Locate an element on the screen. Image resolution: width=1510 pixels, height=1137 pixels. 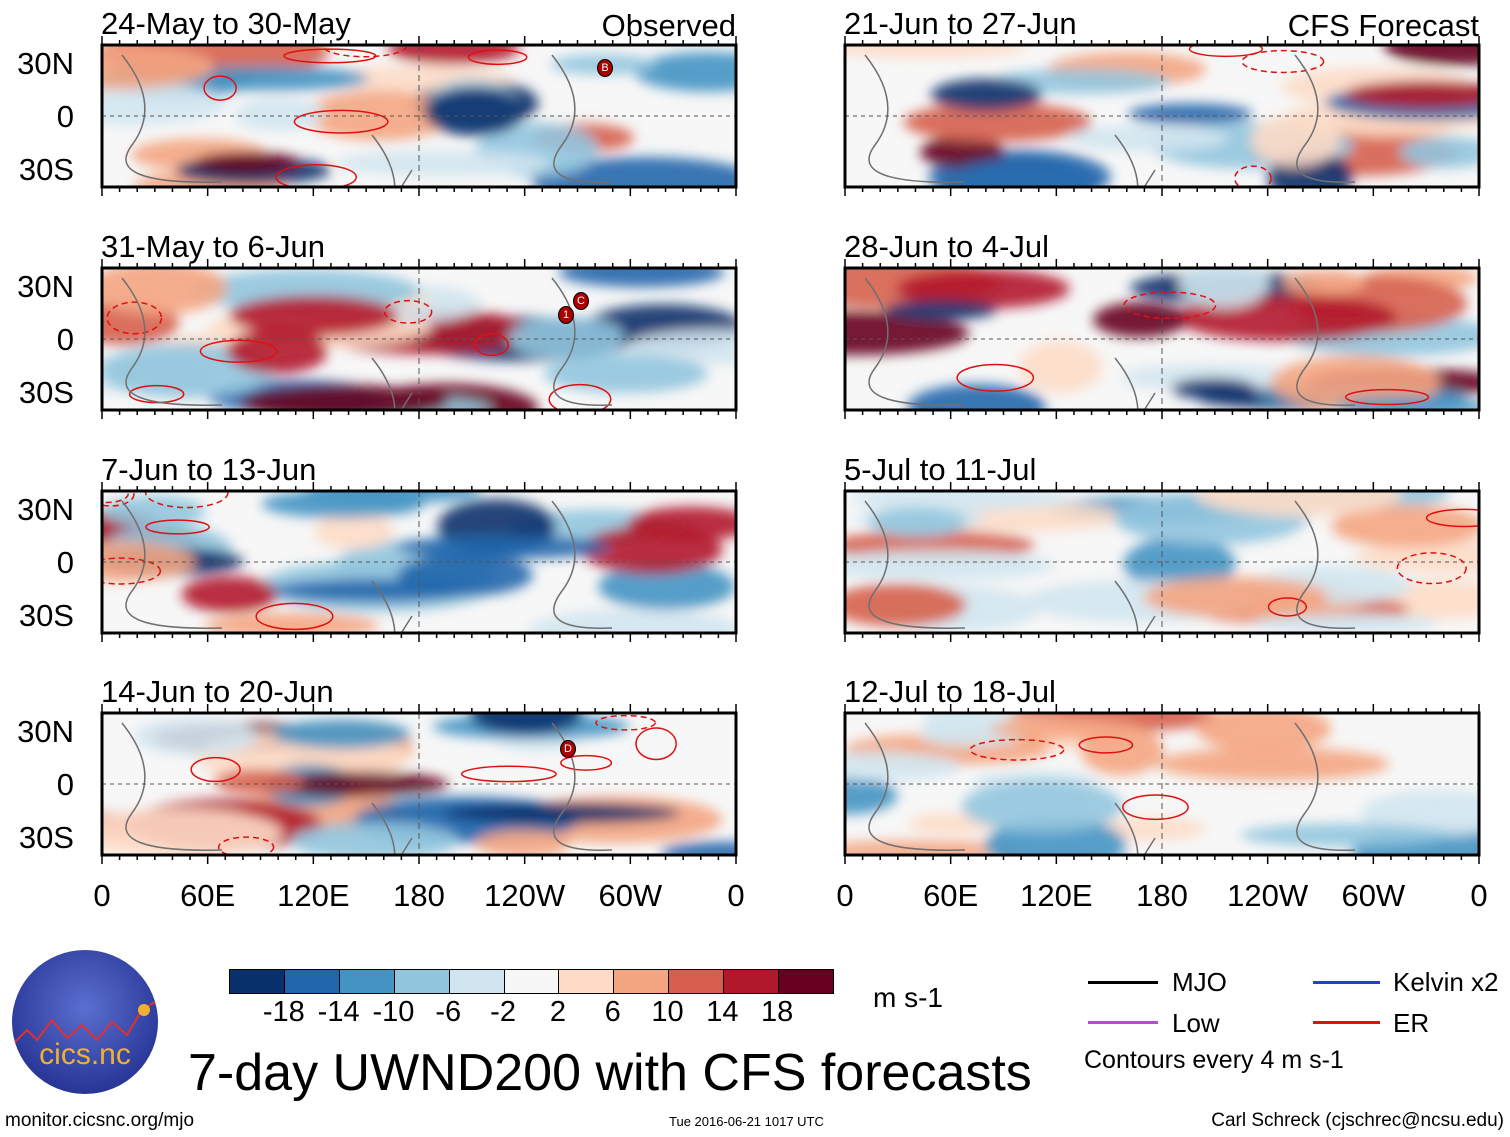
lon-tick-label: 60W is located at coordinates (630, 895).